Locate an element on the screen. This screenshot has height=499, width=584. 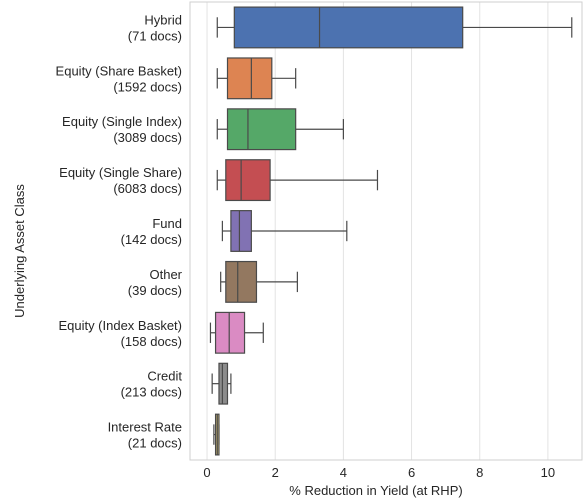
category-label: Credit is located at coordinates (164, 376).